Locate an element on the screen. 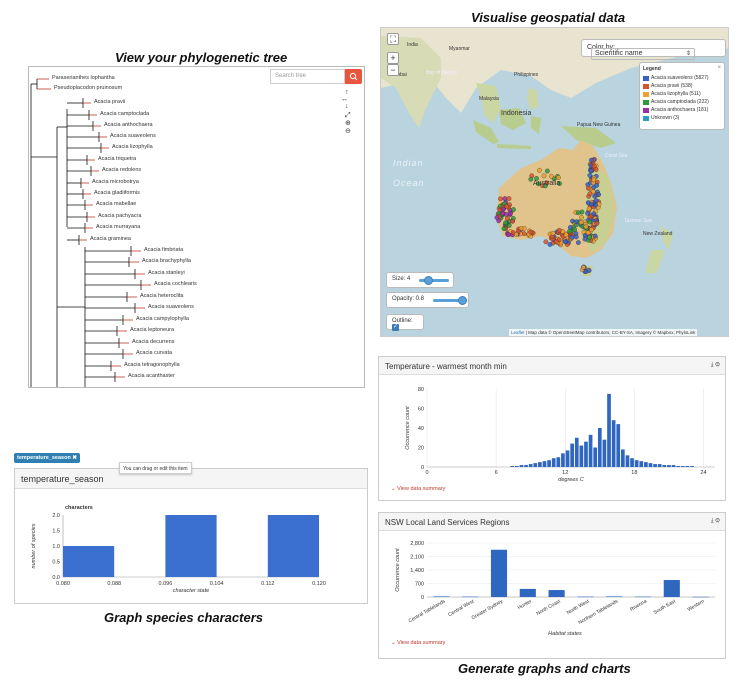 The height and width of the screenshot is (695, 753). close-icon: ✖ is located at coordinates (74, 458).